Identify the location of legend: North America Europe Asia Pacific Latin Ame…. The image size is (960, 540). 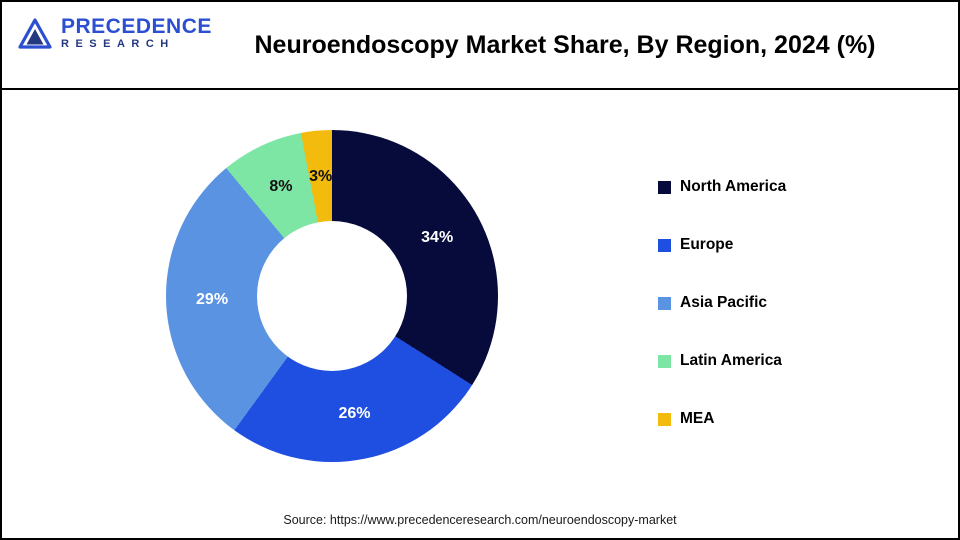
(722, 323).